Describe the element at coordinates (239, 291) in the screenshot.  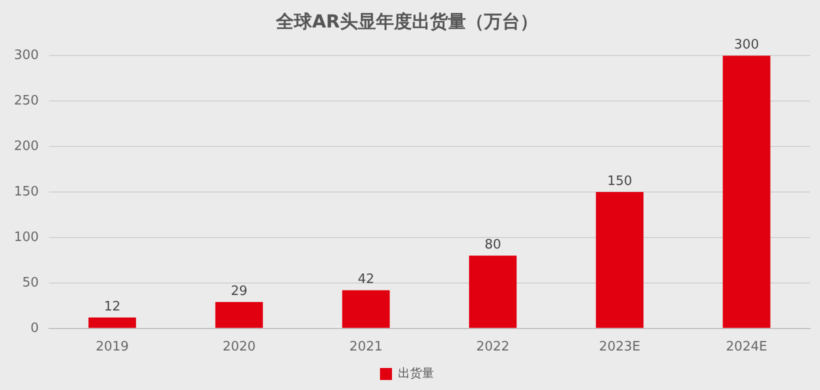
I see `data-label: 29` at that location.